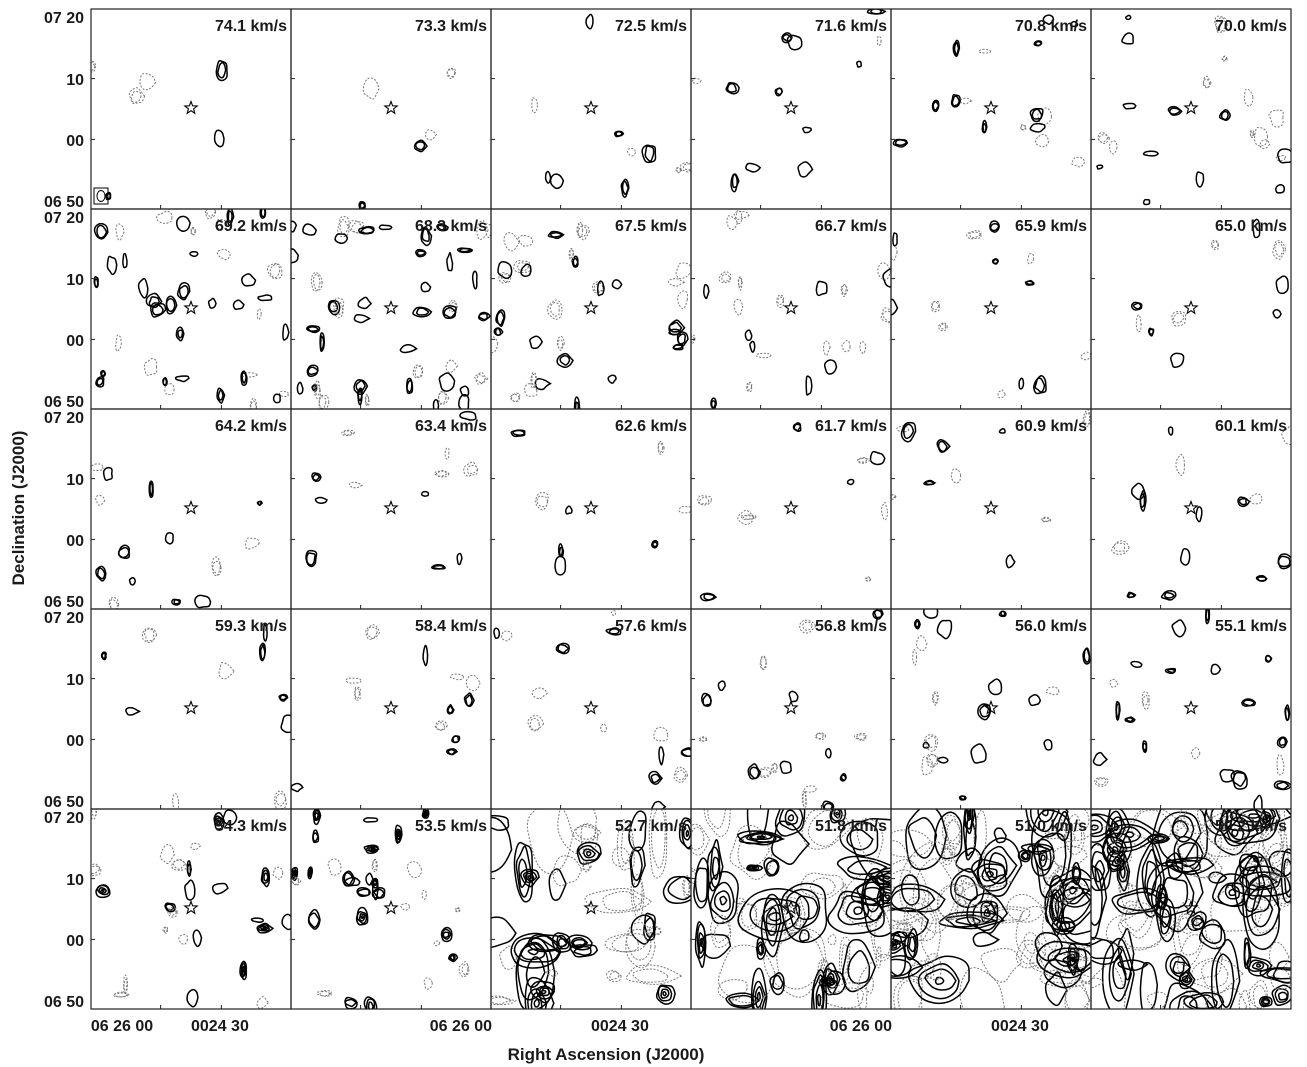 Image resolution: width=1307 pixels, height=1067 pixels. Describe the element at coordinates (1051, 426) in the screenshot. I see `channel-velocity-label: 60.9 km/s` at that location.